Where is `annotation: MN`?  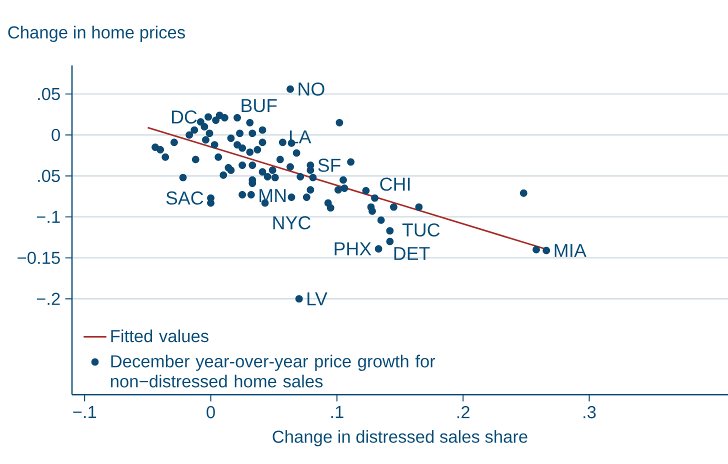 annotation: MN is located at coordinates (273, 195).